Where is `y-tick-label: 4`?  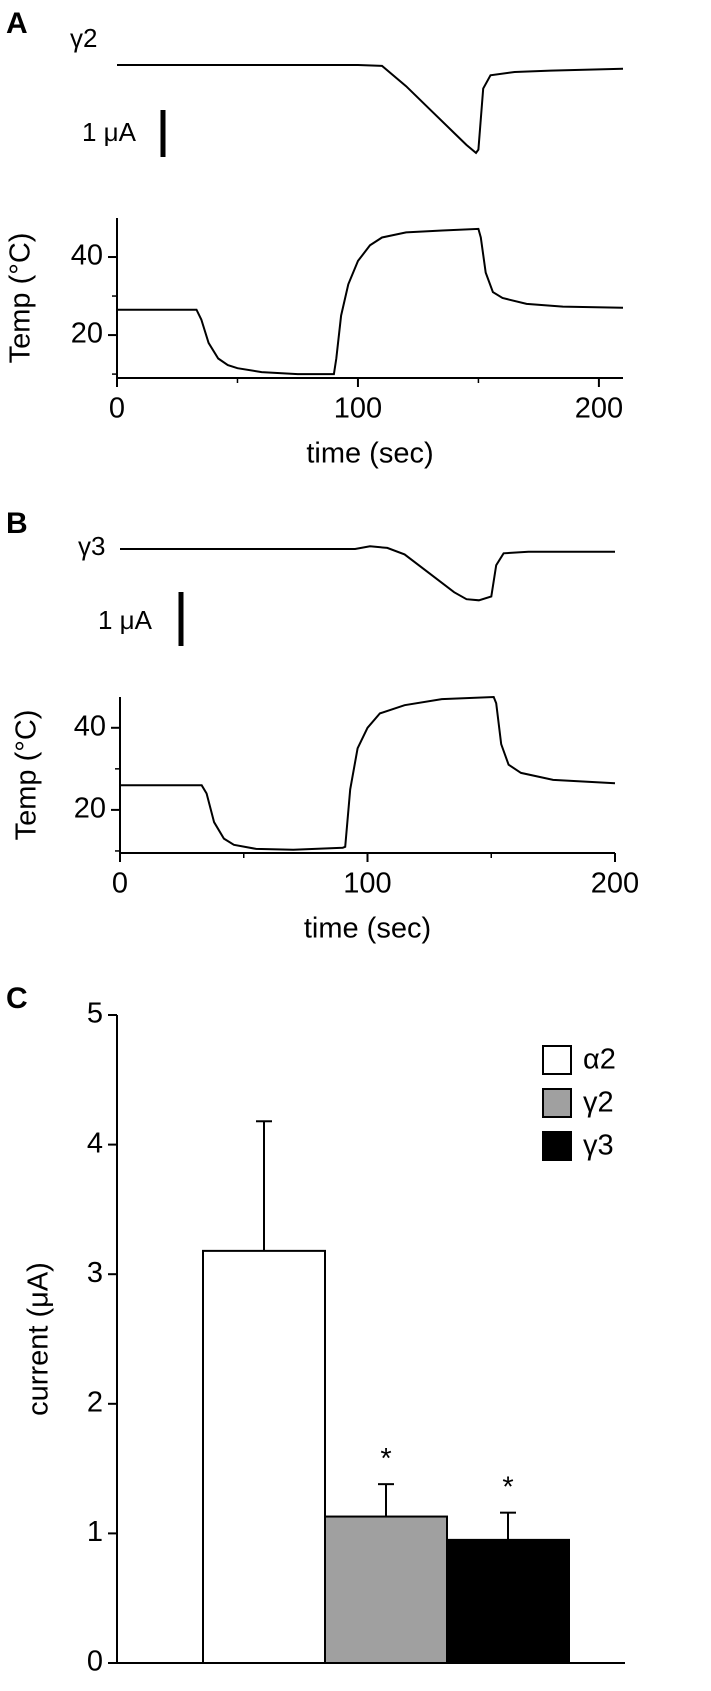 y-tick-label: 4 is located at coordinates (95, 1143).